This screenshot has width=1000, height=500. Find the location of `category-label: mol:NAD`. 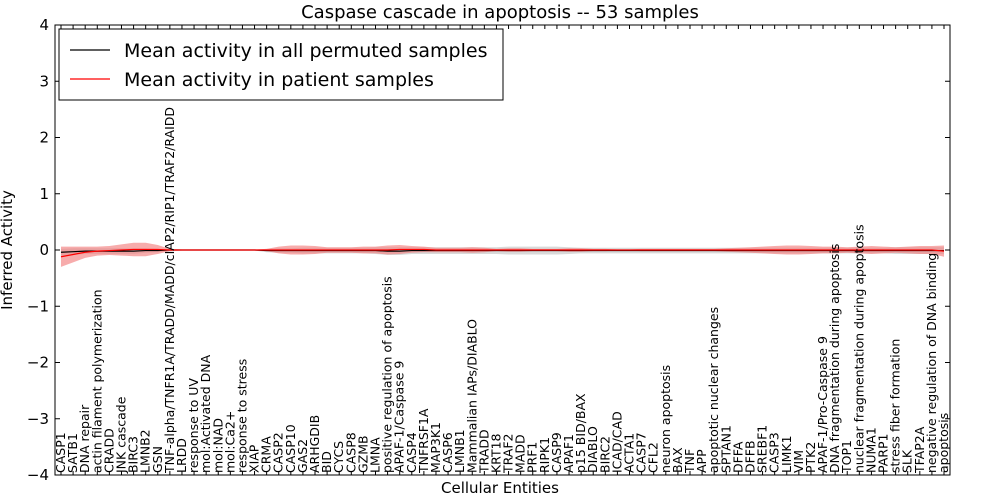

category-label: mol:NAD is located at coordinates (217, 445).